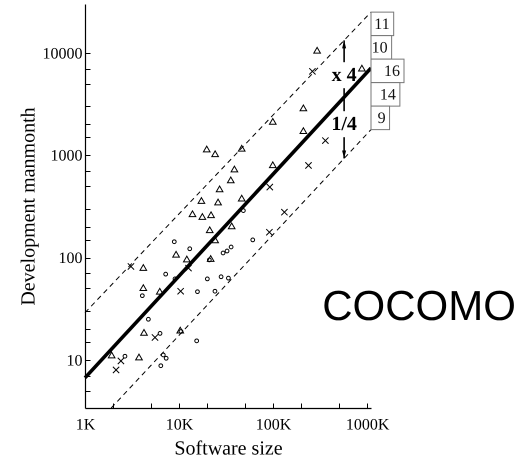  I want to click on x-tick-label: 100K, so click(274, 425).